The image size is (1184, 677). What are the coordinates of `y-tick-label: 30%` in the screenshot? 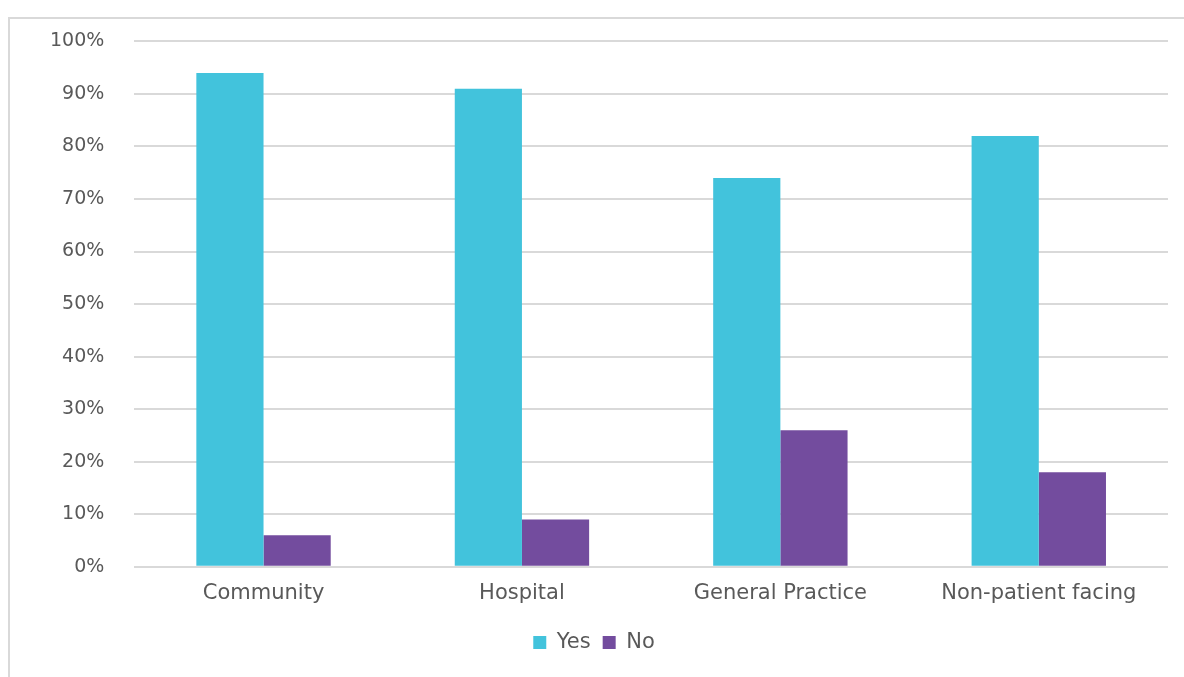 It's located at (83, 407).